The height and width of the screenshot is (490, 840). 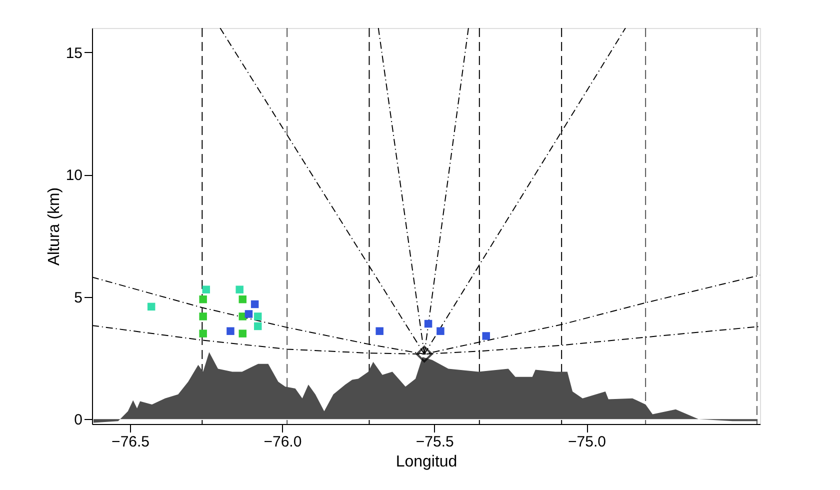 I want to click on x-axis-title: Longitud, so click(x=427, y=462).